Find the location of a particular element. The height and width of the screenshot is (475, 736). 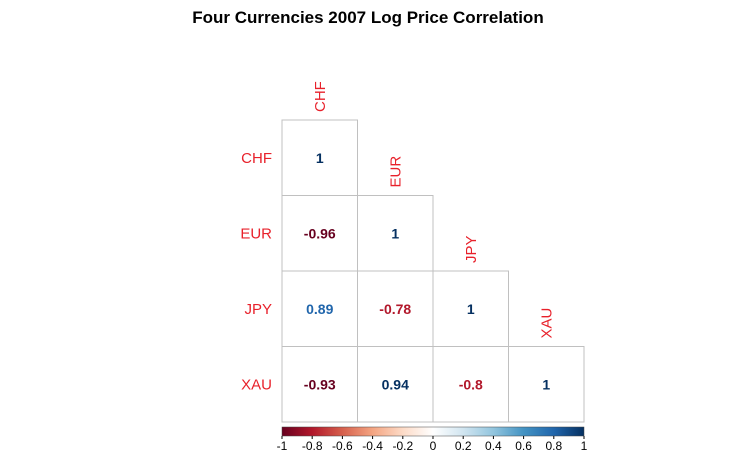

cell-value-xau-xau: 1 is located at coordinates (546, 384).